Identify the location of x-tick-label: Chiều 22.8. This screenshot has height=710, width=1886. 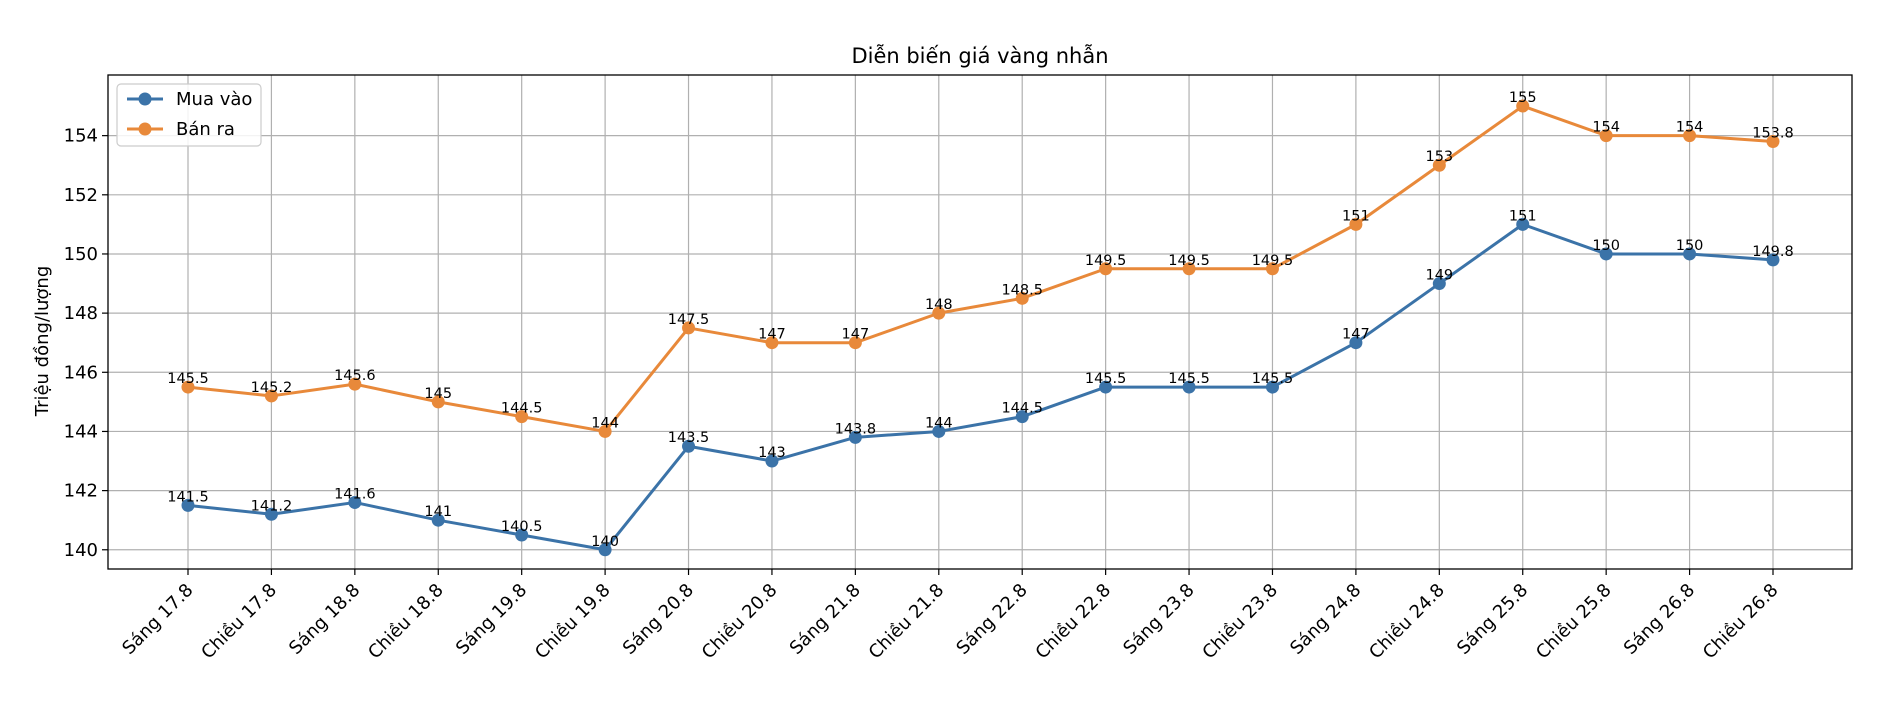
(1074, 622).